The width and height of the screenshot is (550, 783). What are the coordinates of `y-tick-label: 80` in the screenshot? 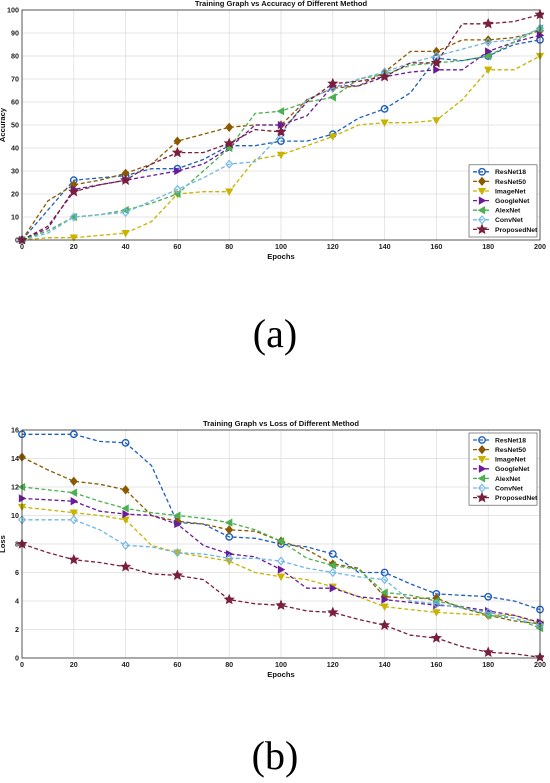 It's located at (15, 56).